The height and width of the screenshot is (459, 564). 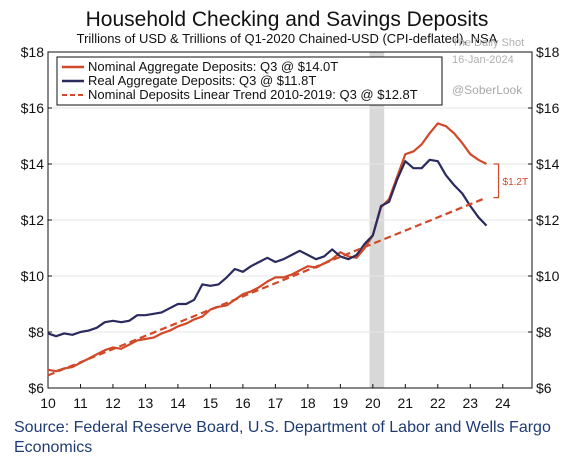 I want to click on x-tick-label: 20, so click(x=373, y=403).